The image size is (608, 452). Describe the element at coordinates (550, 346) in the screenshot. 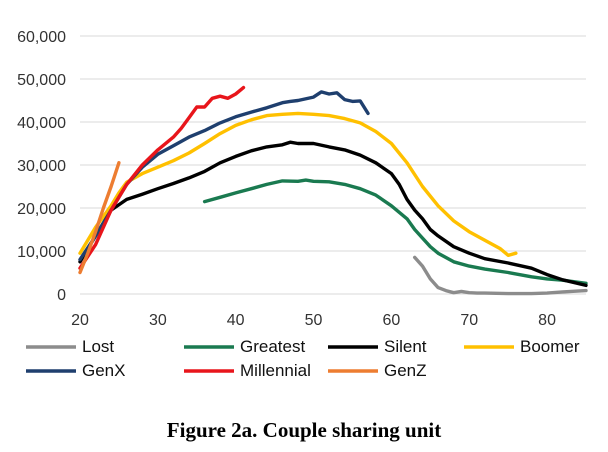

I see `legend-label: Boomer` at that location.